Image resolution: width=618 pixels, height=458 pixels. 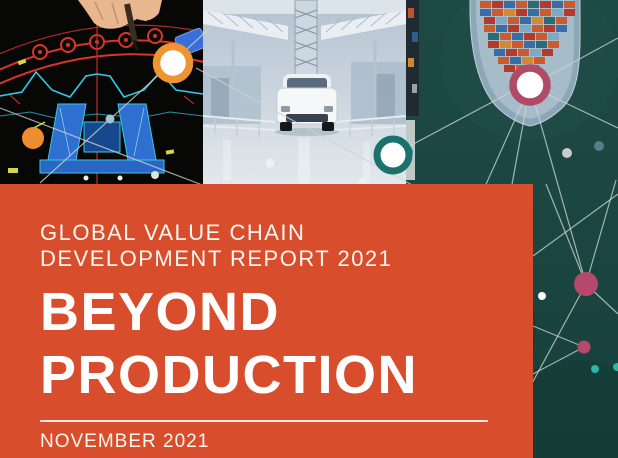 I want to click on cad-drawing-graphic, so click(x=101, y=92).